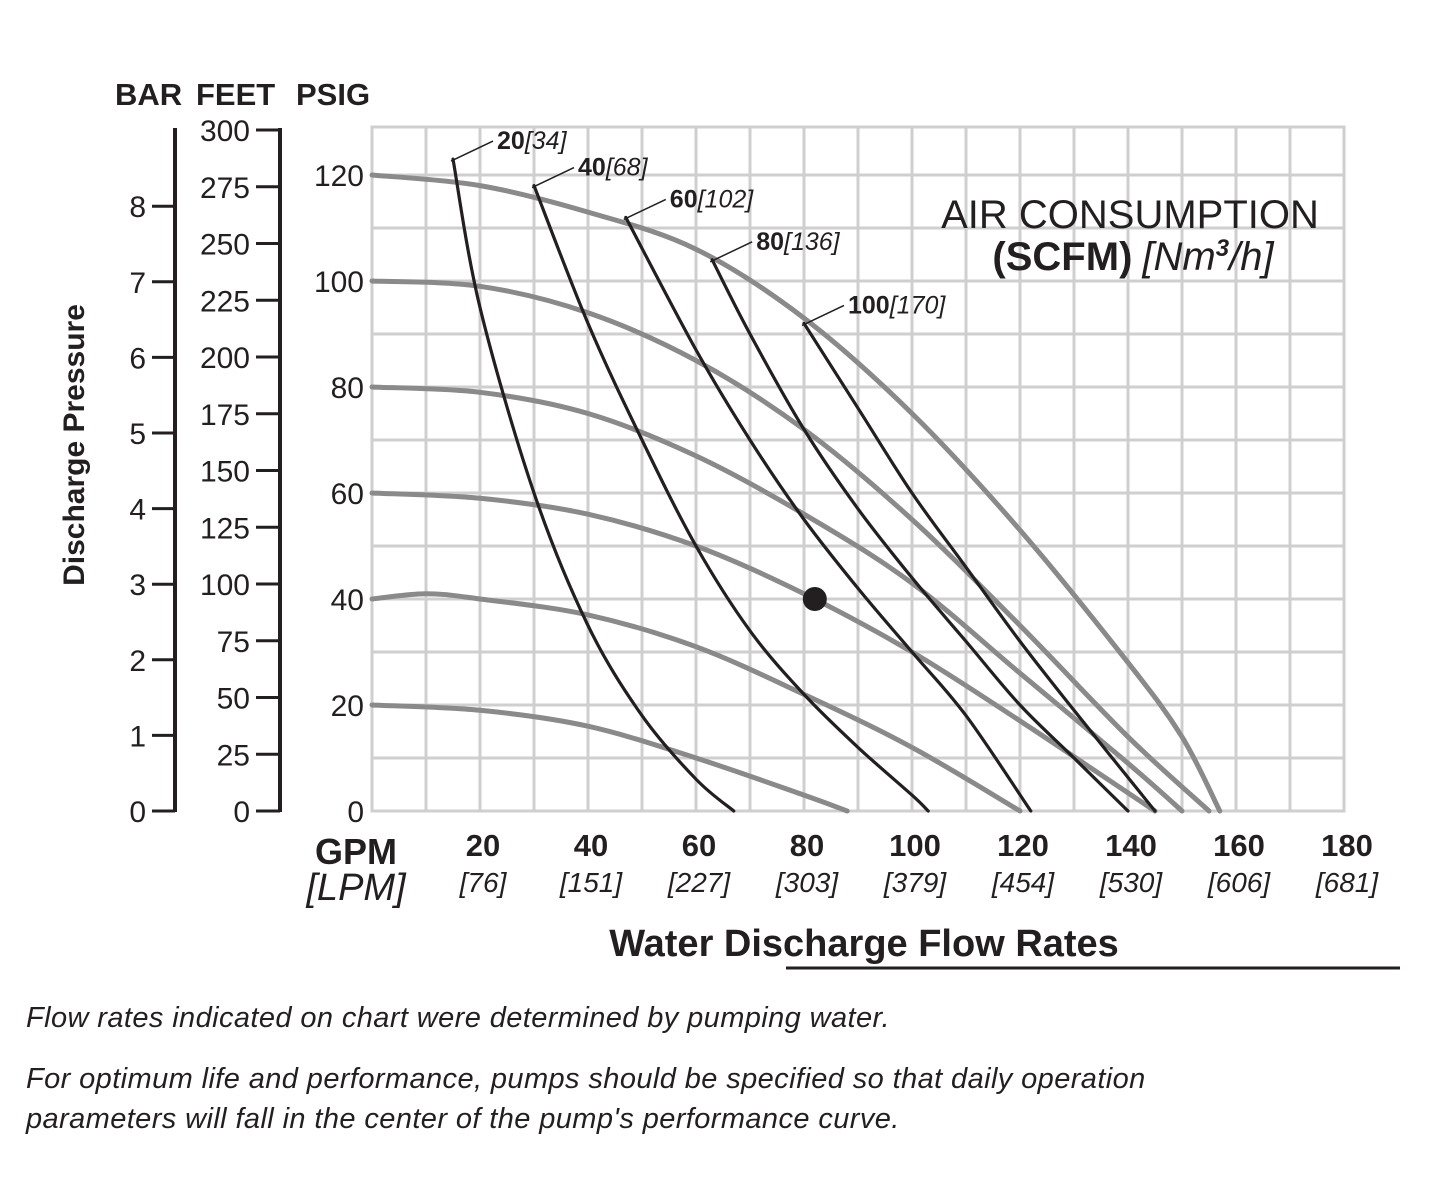  What do you see at coordinates (812, 242) in the screenshot?
I see `curve-label-metric: [136]` at bounding box center [812, 242].